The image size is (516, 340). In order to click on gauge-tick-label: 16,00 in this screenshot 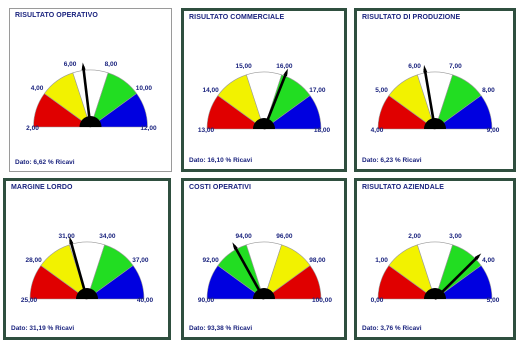, I will do `click(284, 66)`.